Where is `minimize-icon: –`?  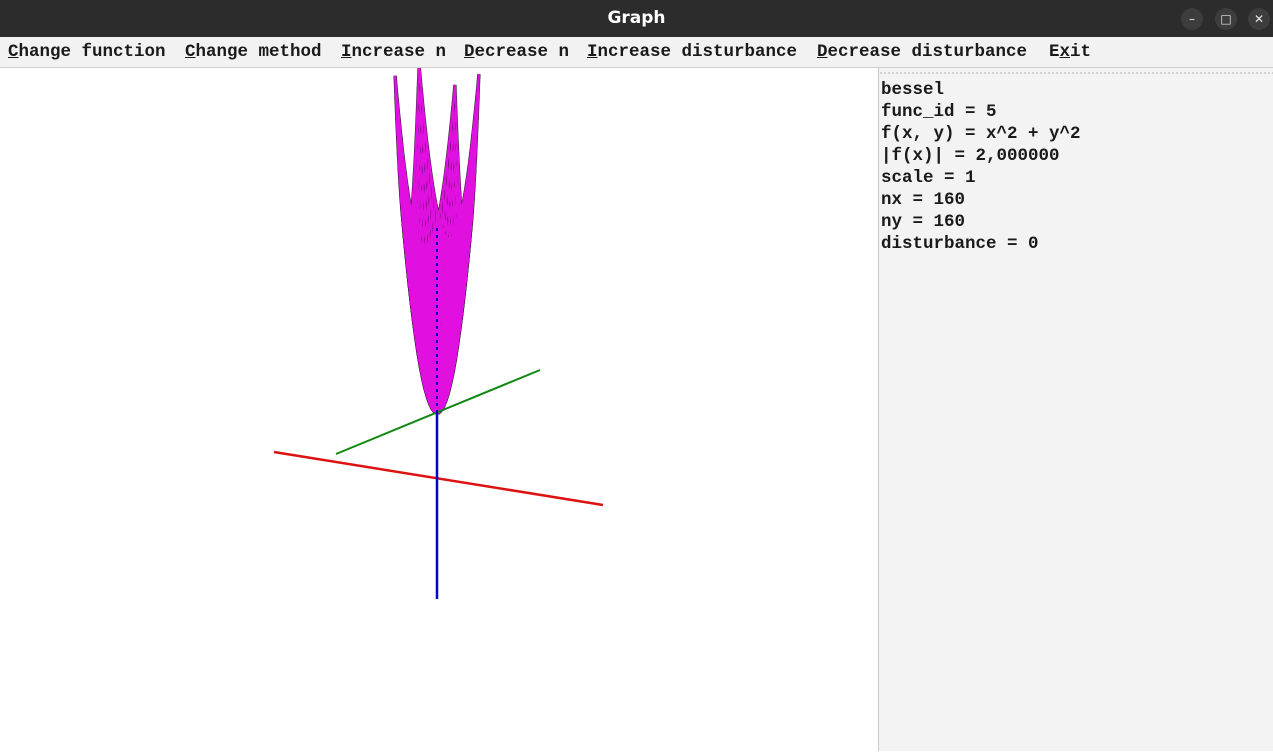
minimize-icon: – is located at coordinates (1192, 19).